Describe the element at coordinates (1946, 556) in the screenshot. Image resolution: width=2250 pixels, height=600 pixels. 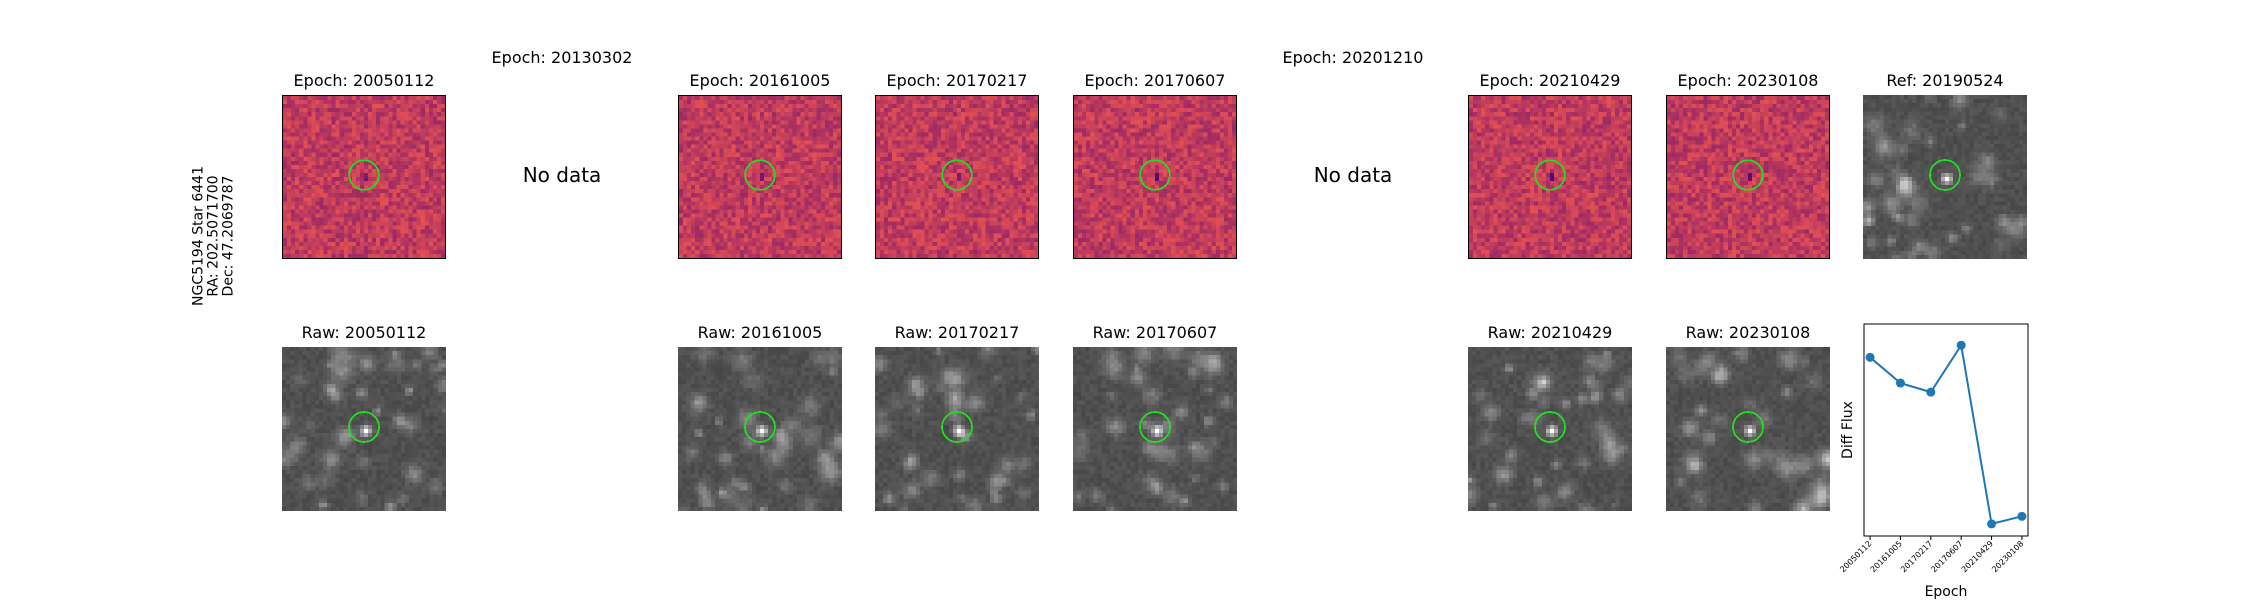
I see `x-tick-label: 20170607` at that location.